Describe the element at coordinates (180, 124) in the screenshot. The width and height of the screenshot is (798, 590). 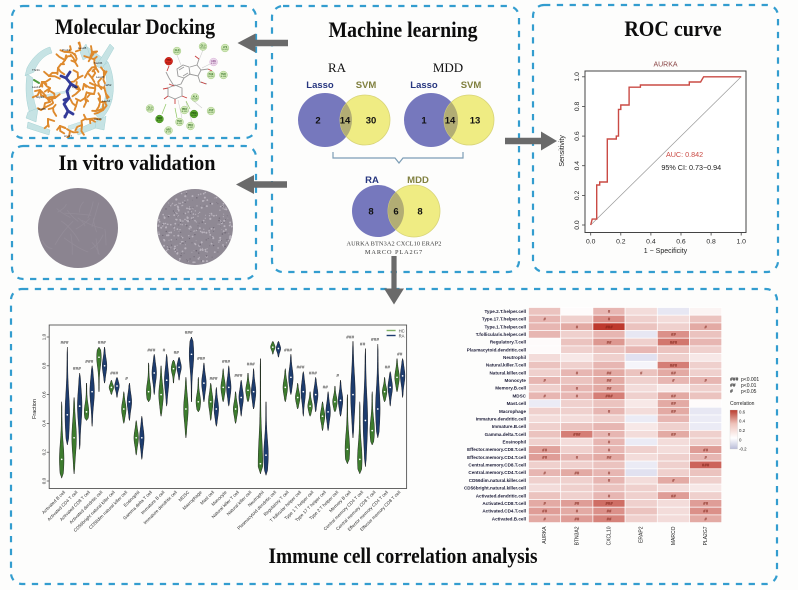
I see `svg-text: B:436` at that location.